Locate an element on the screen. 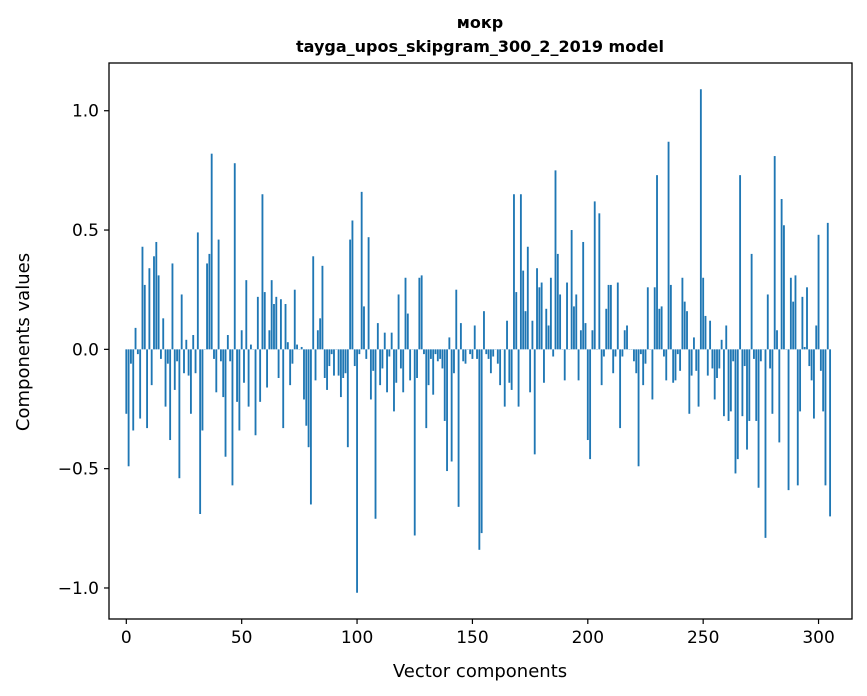 This screenshot has height=696, width=867. y-tick-label: 0.0 is located at coordinates (85, 350).